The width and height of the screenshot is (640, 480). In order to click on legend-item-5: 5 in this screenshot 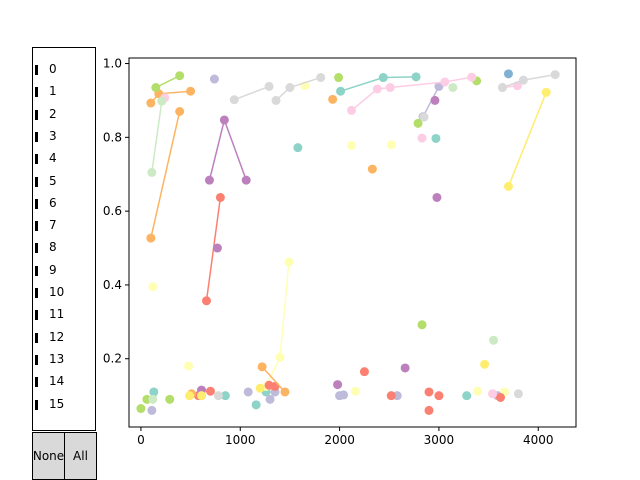, I will do `click(64, 182)`.